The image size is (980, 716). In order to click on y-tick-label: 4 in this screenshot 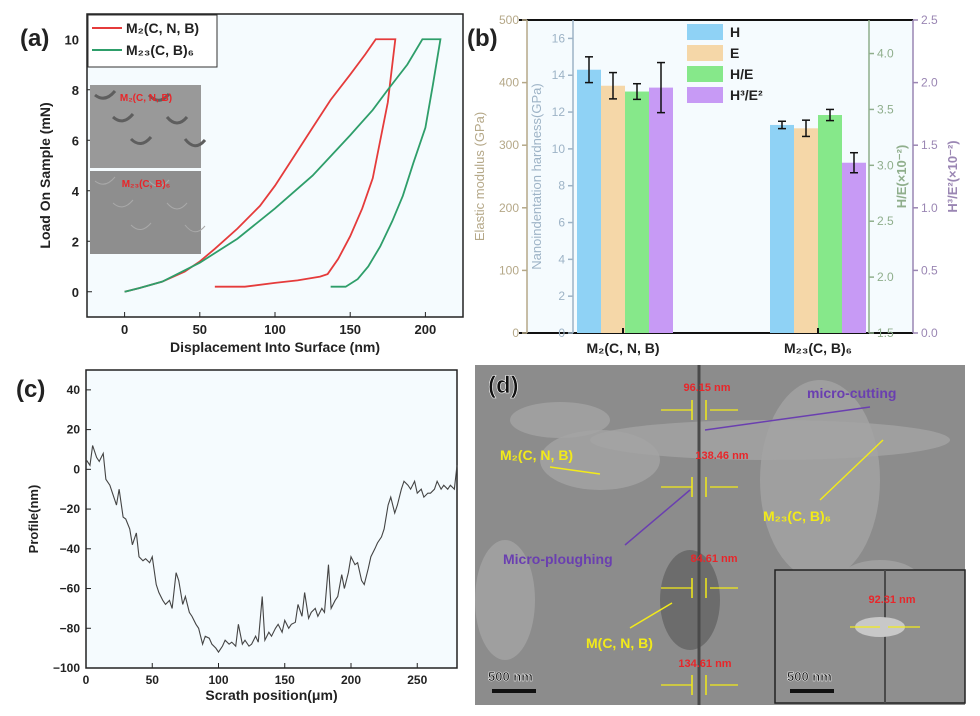, I will do `click(76, 191)`.